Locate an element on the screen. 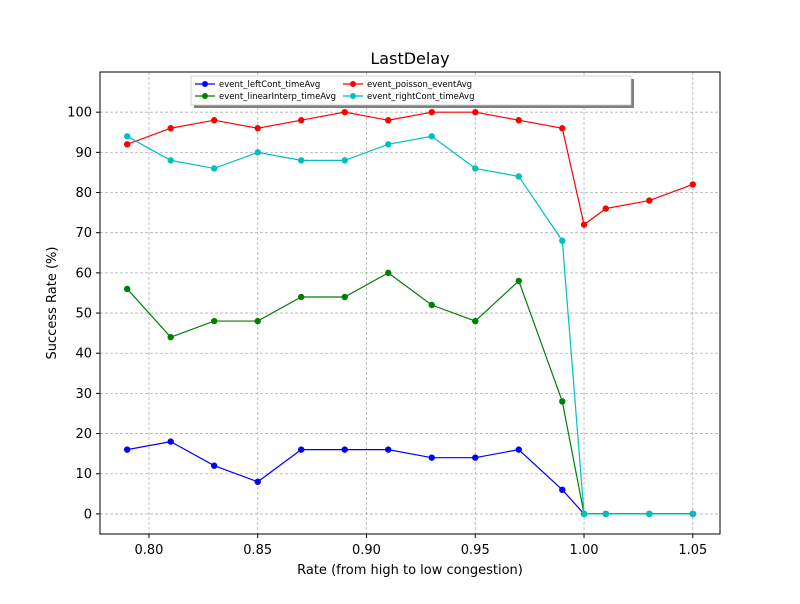 The image size is (800, 604). x-tick-label: 0.90 is located at coordinates (366, 550).